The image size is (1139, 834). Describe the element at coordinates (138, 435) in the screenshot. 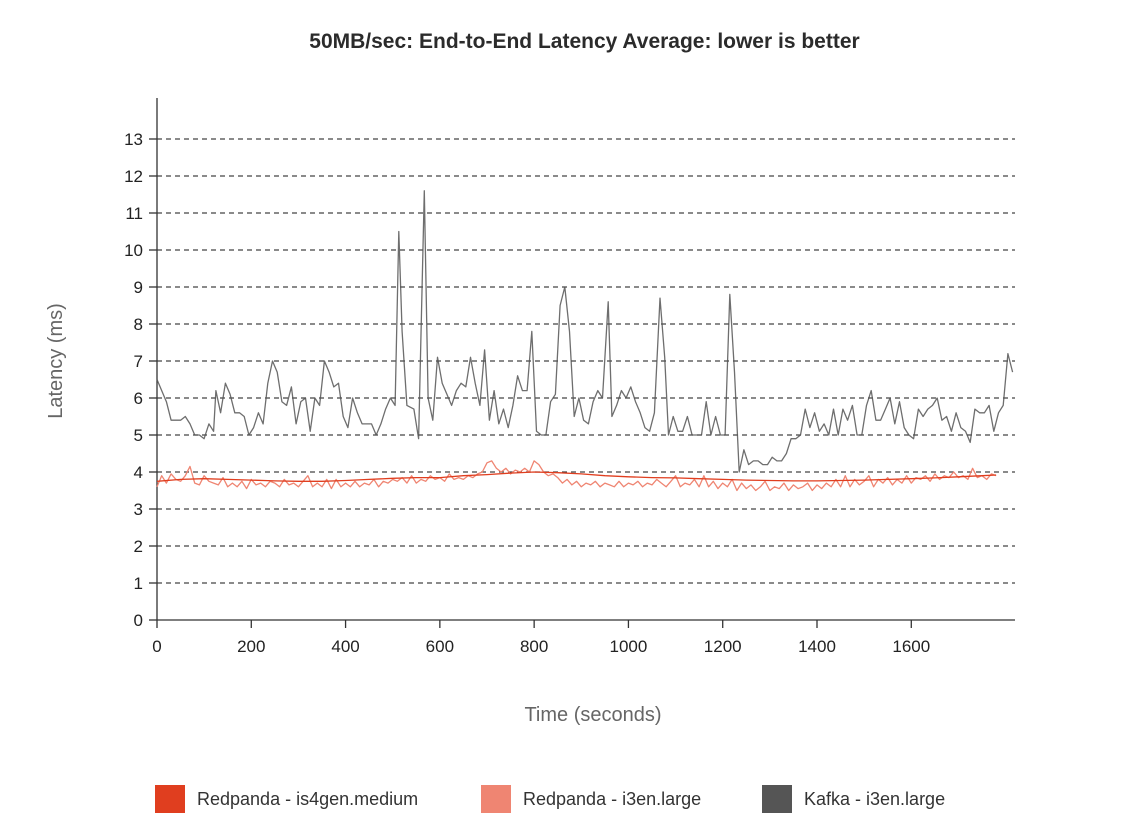

I see `y-tick-label-5: 5` at that location.